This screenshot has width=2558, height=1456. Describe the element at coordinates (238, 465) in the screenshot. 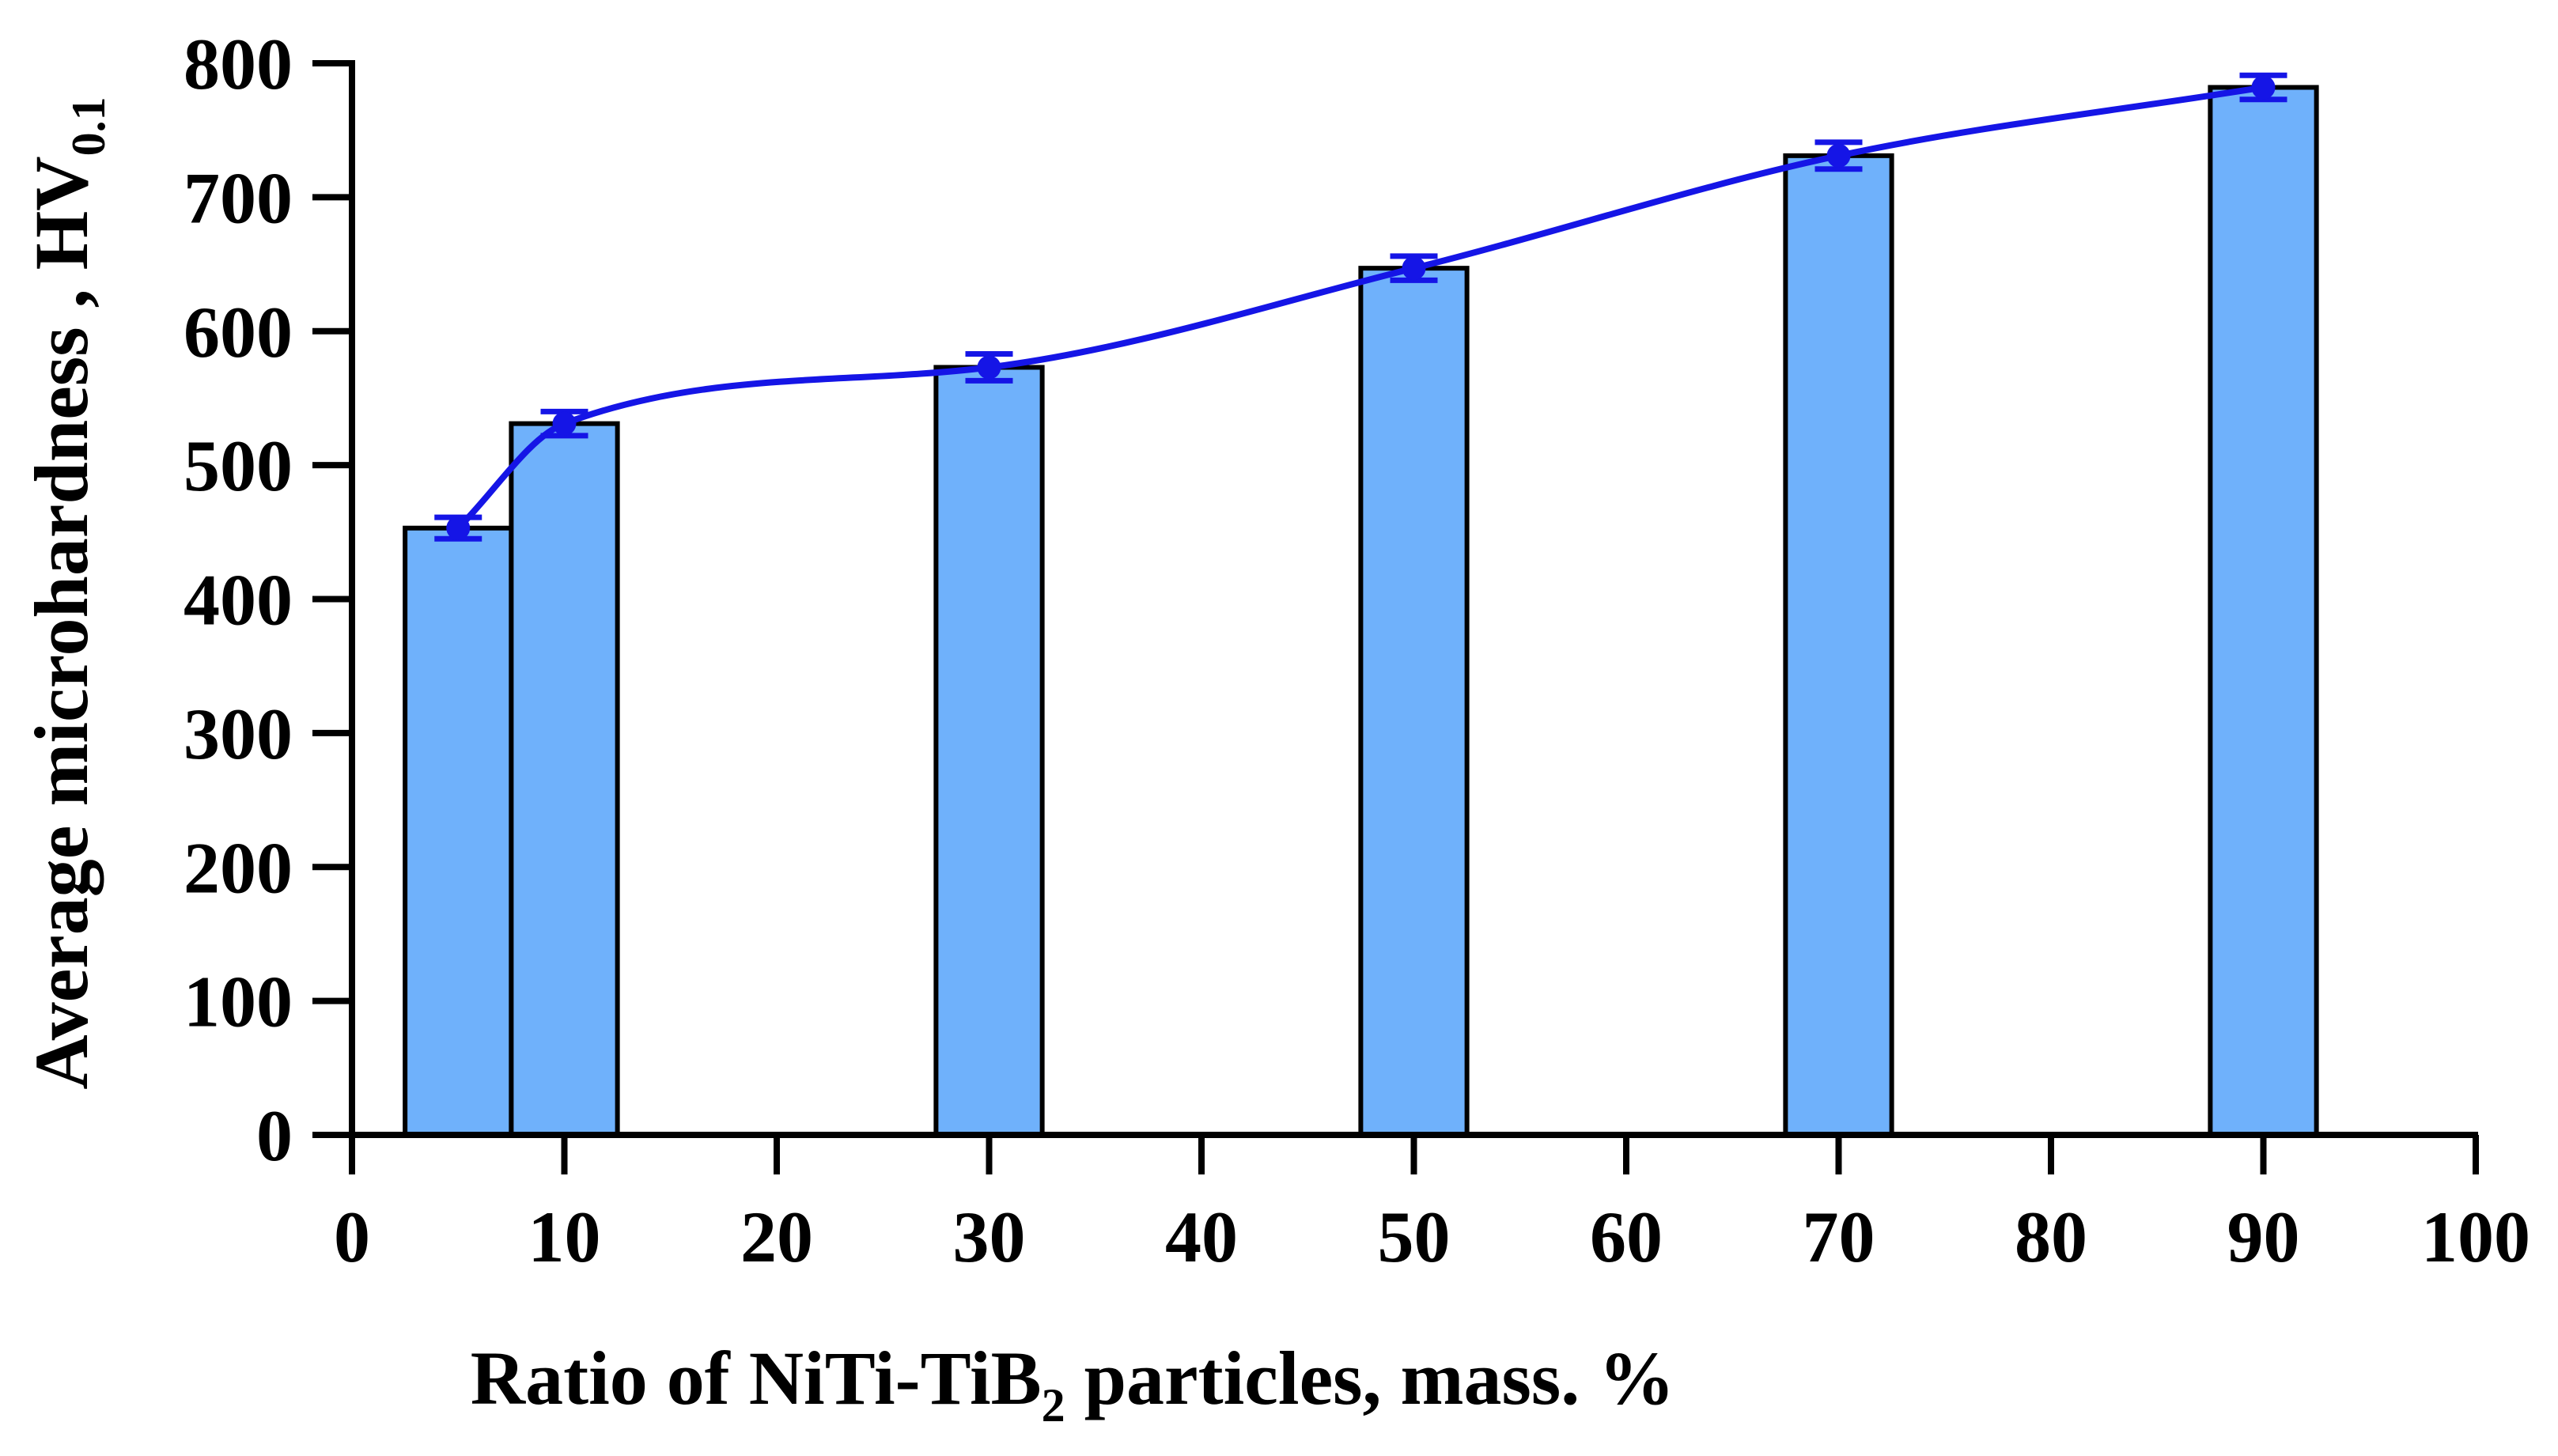

I see `y-tick-label-500: 500` at that location.